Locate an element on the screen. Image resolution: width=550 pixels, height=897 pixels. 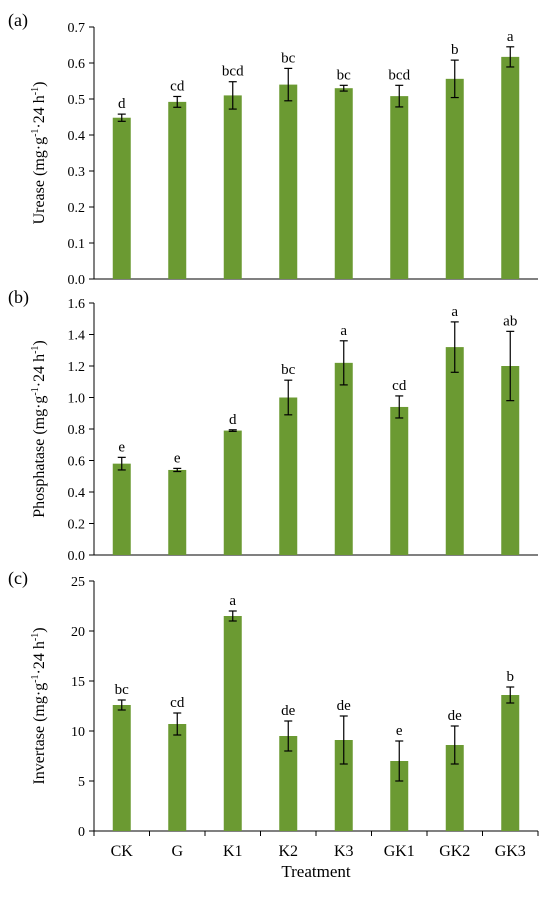
y-axis-label: Phosphatase (mg·g-1·24 h-1) is located at coordinates (39, 429).